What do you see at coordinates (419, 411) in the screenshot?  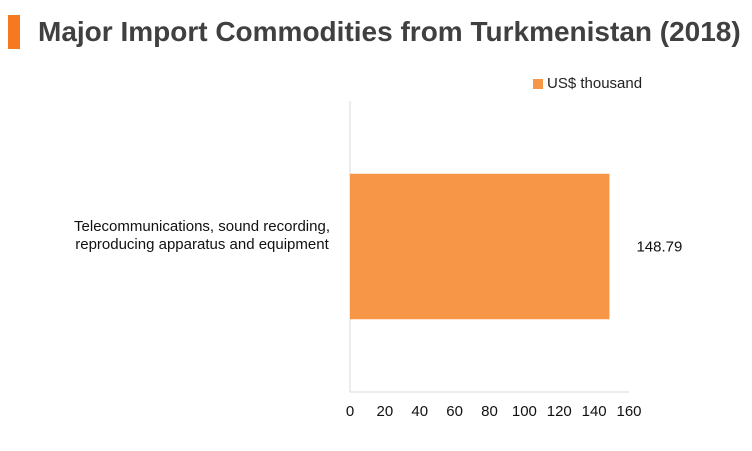 I see `x-tick-label: 40` at bounding box center [419, 411].